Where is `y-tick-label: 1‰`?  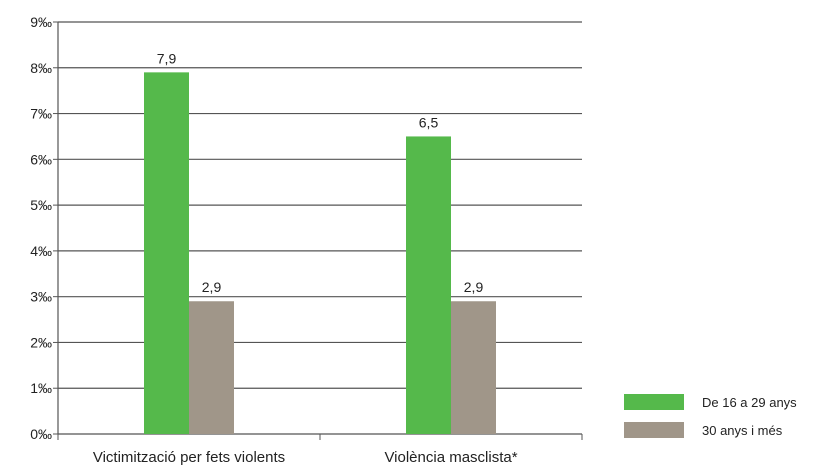 y-tick-label: 1‰ is located at coordinates (41, 388).